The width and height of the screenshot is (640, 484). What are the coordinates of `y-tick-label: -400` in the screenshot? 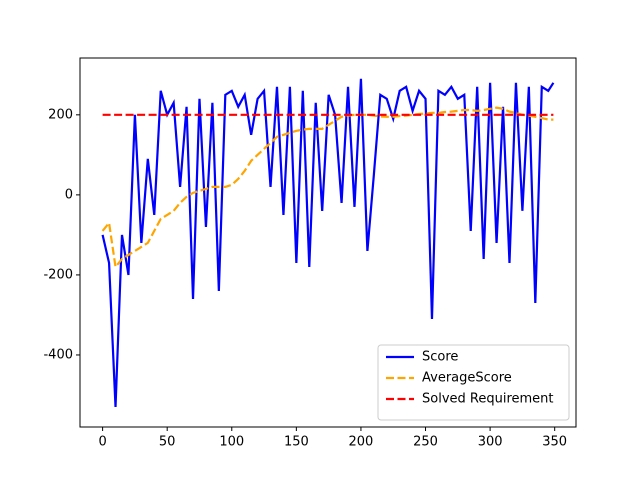 It's located at (58, 354).